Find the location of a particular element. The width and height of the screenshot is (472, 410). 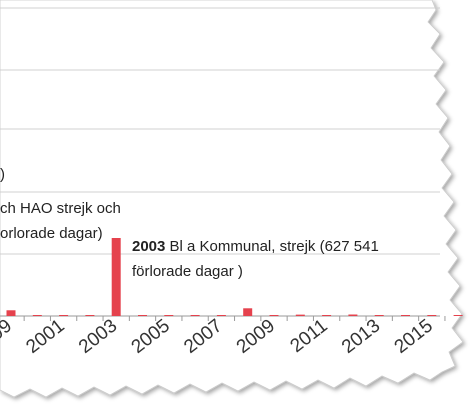

bar-2010 is located at coordinates (300, 315).